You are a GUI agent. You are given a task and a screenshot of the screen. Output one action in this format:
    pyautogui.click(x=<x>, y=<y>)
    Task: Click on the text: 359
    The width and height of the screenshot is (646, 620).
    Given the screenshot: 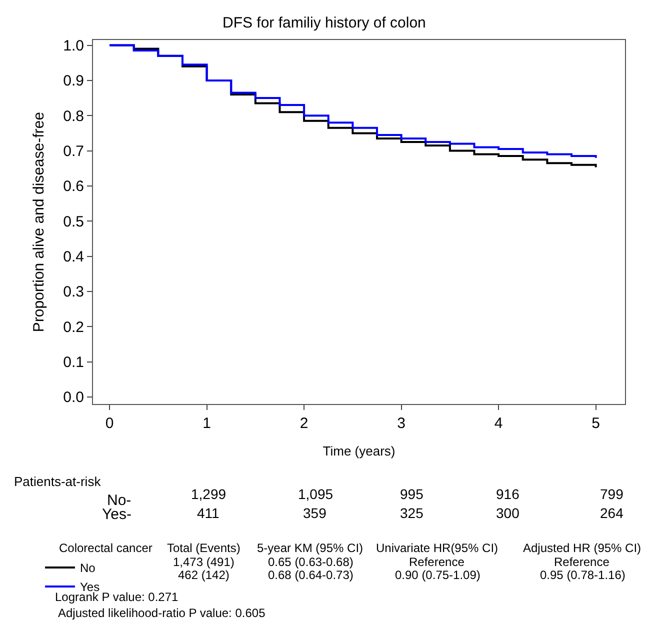 What is the action you would take?
    pyautogui.click(x=315, y=513)
    